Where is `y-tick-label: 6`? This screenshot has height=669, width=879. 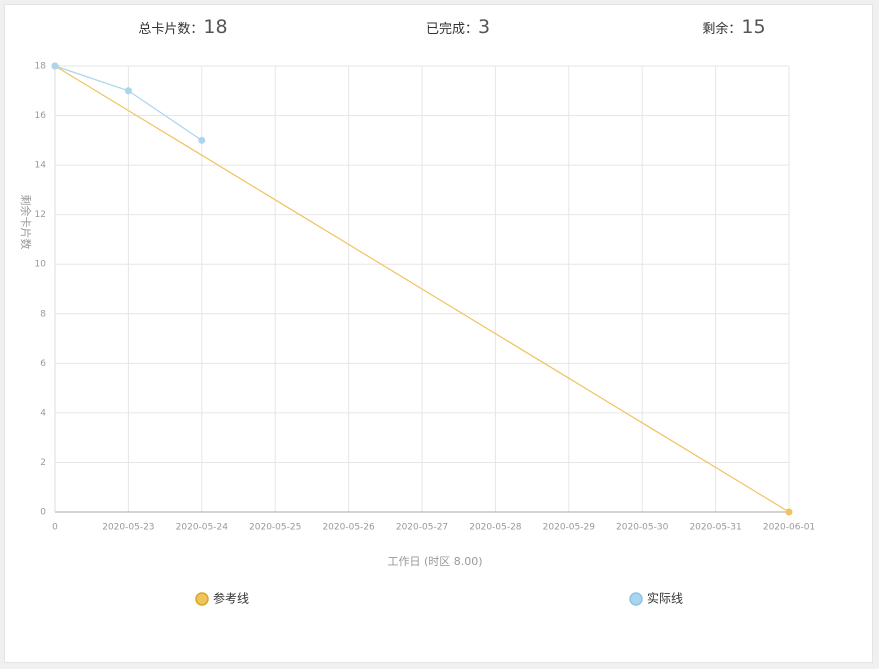
y-tick-label: 6 is located at coordinates (43, 364).